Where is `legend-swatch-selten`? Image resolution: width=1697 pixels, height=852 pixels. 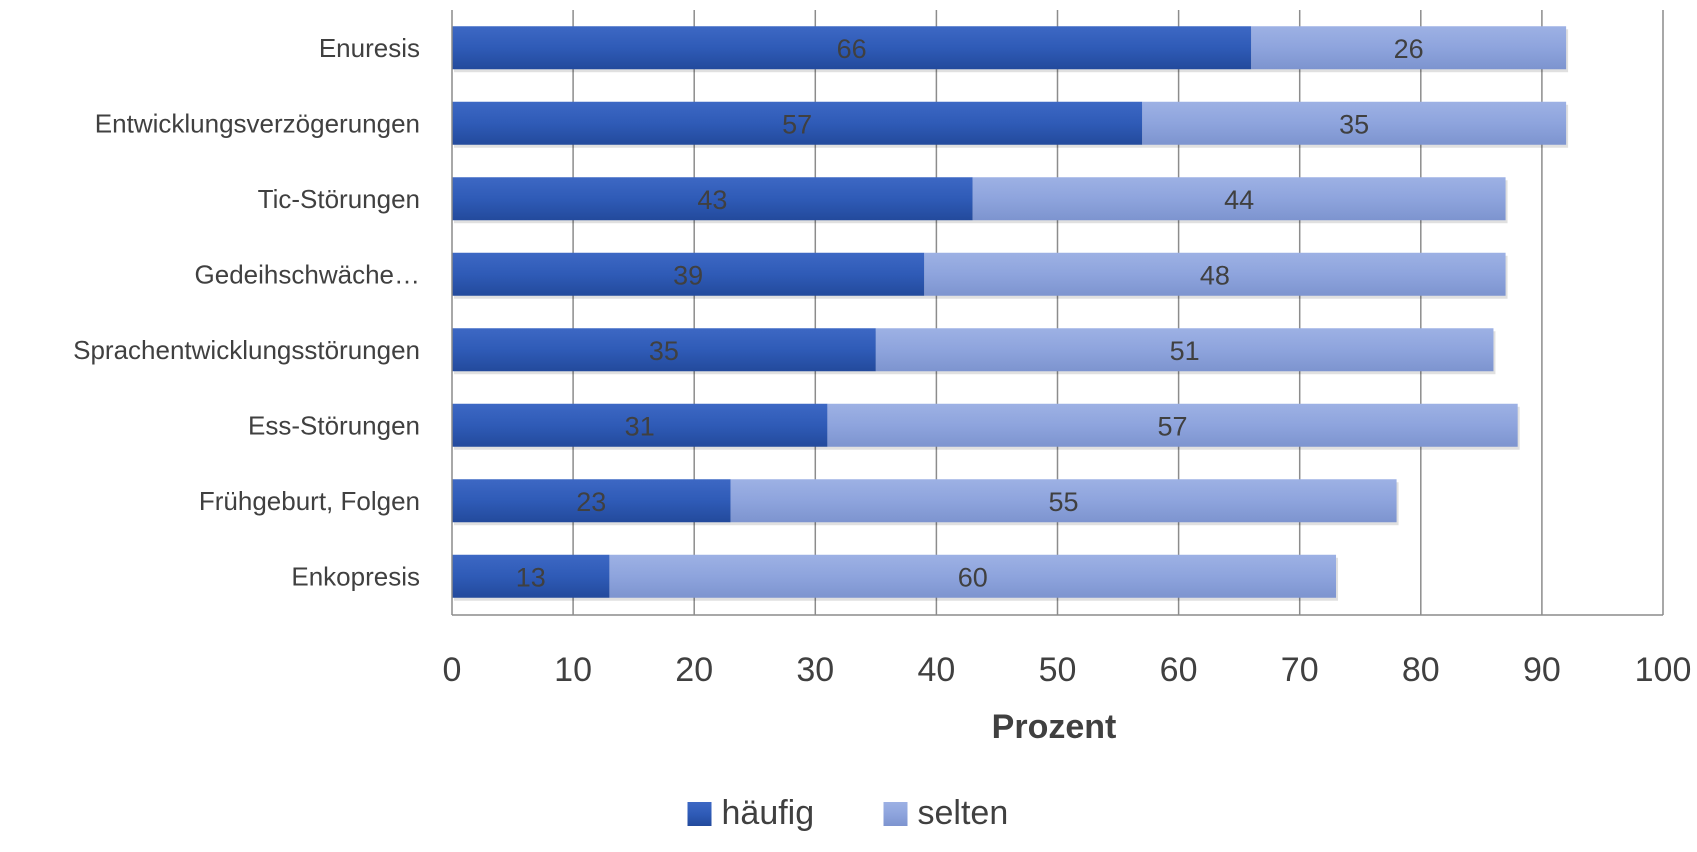 legend-swatch-selten is located at coordinates (895, 814).